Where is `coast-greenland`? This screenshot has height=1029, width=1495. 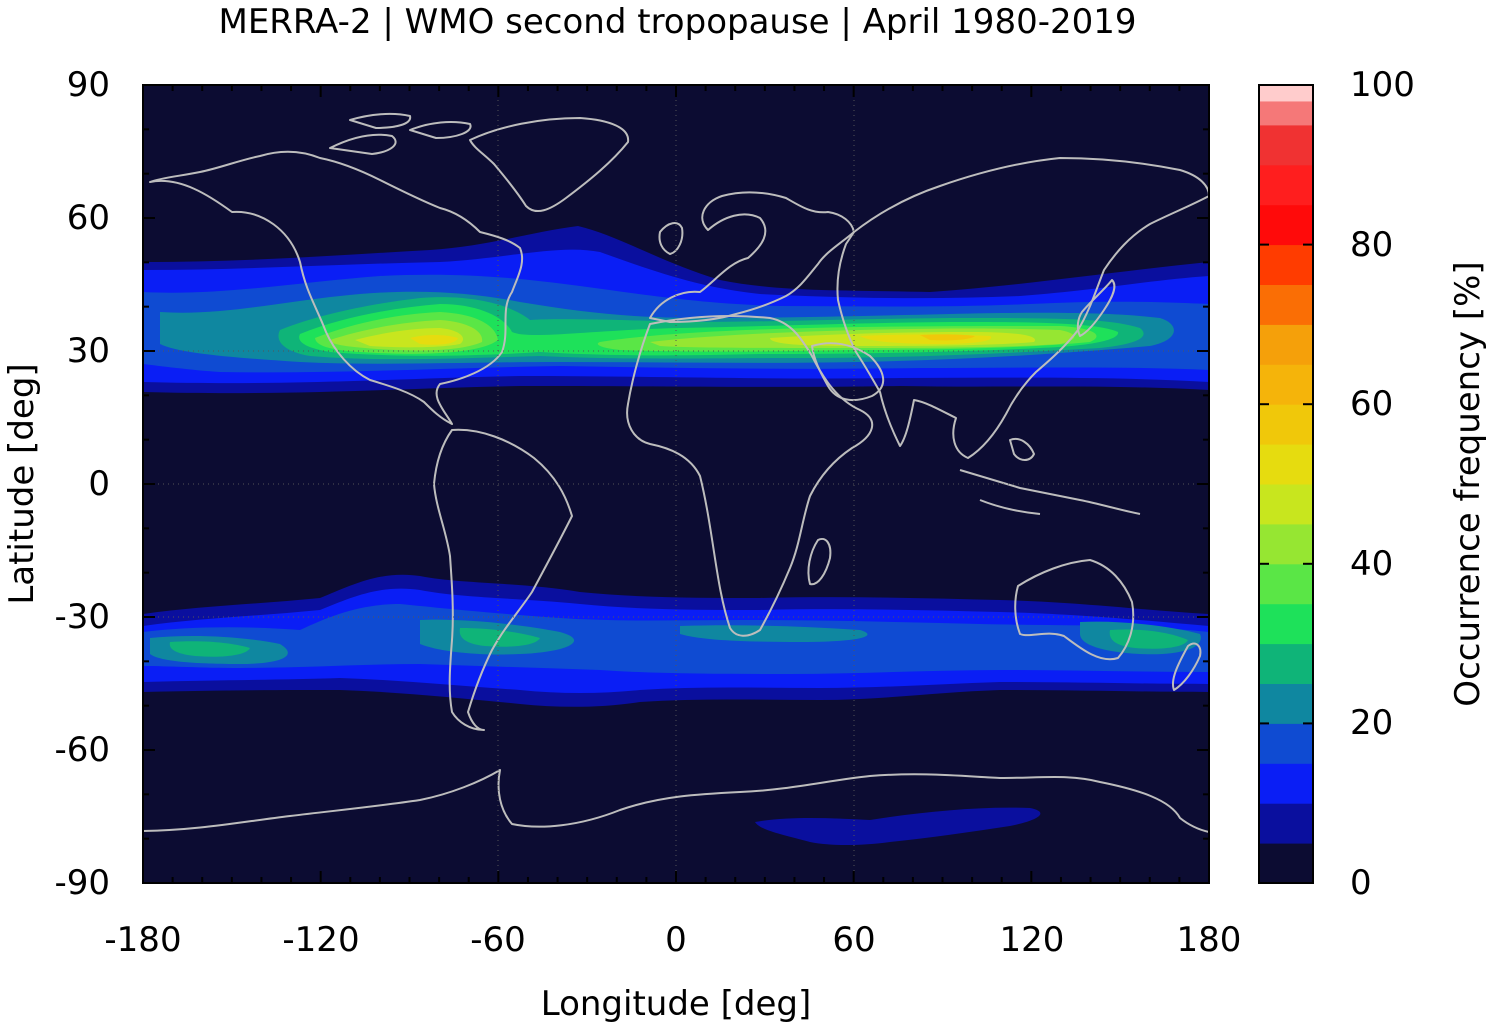 coast-greenland is located at coordinates (549, 165).